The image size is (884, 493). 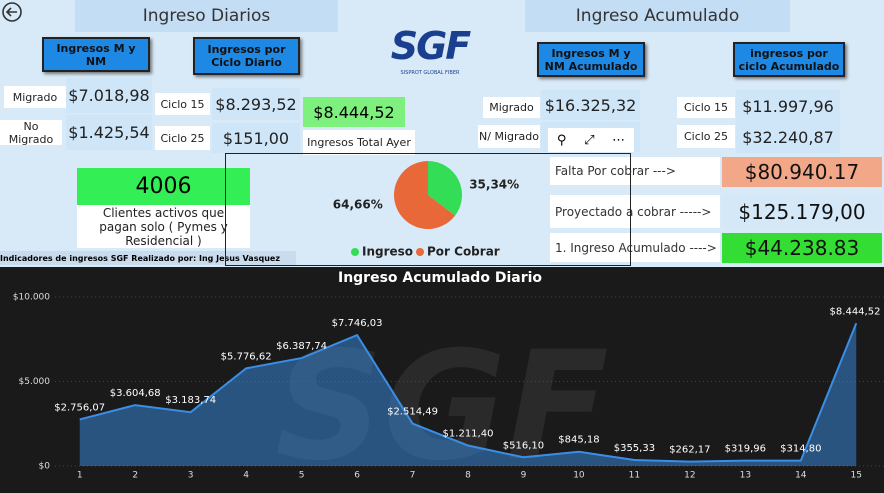 What do you see at coordinates (523, 445) in the screenshot?
I see `data-label: $516,10` at bounding box center [523, 445].